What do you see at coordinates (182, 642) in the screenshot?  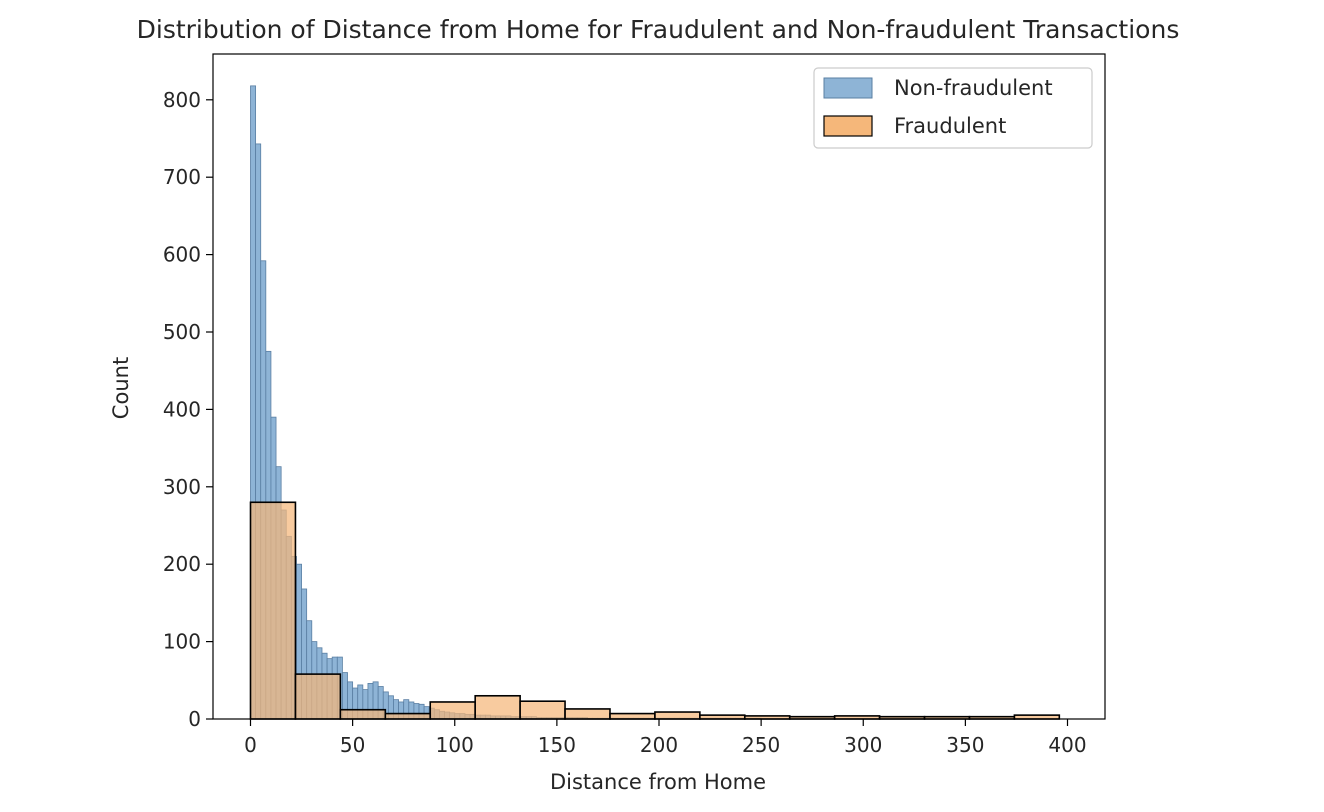 I see `y-tick-label-100: 100` at bounding box center [182, 642].